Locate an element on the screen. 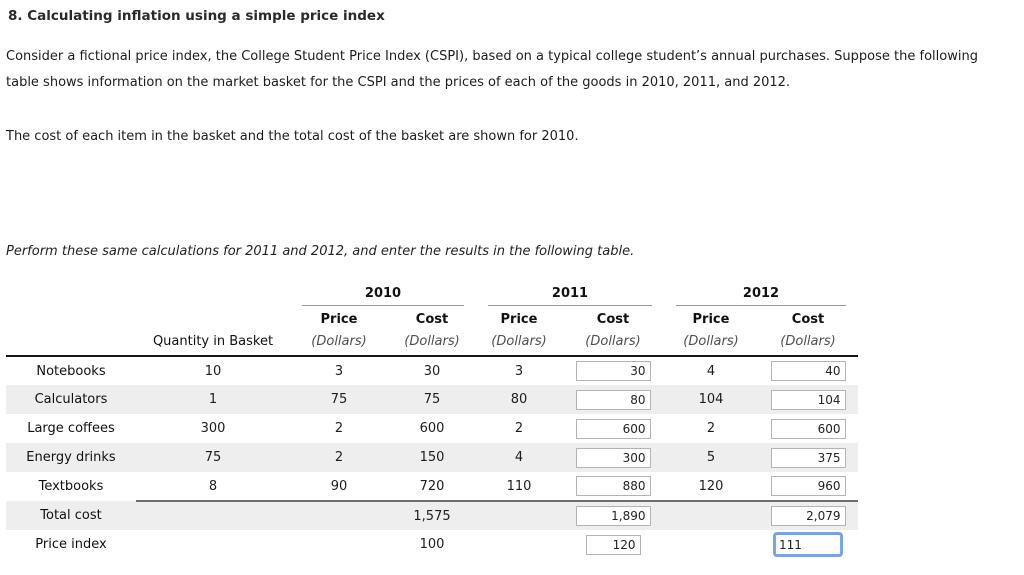  price-header-2012: Price is located at coordinates (711, 319).